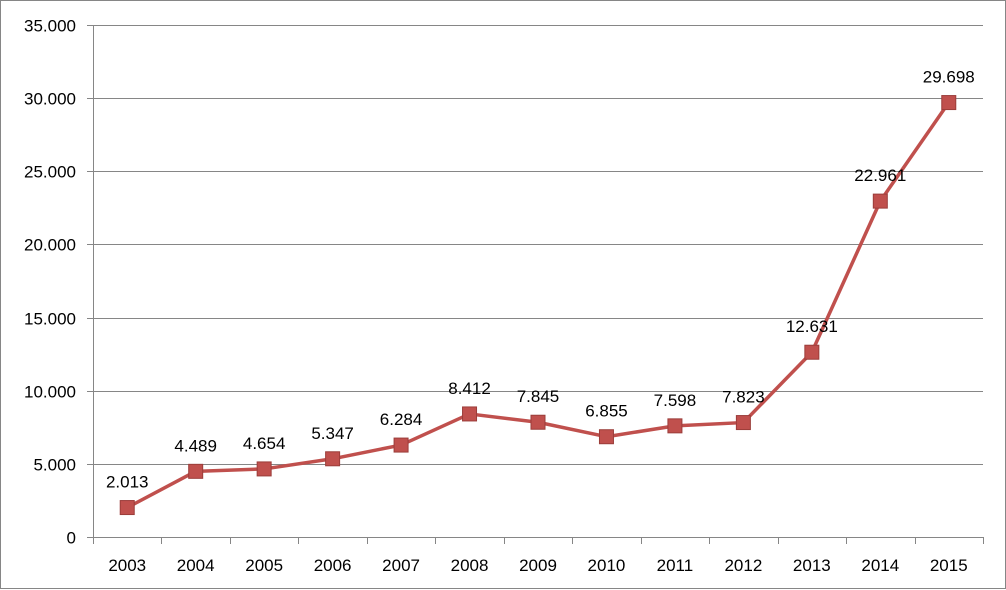 This screenshot has height=590, width=1006. I want to click on x-tick-label: 2006, so click(333, 565).